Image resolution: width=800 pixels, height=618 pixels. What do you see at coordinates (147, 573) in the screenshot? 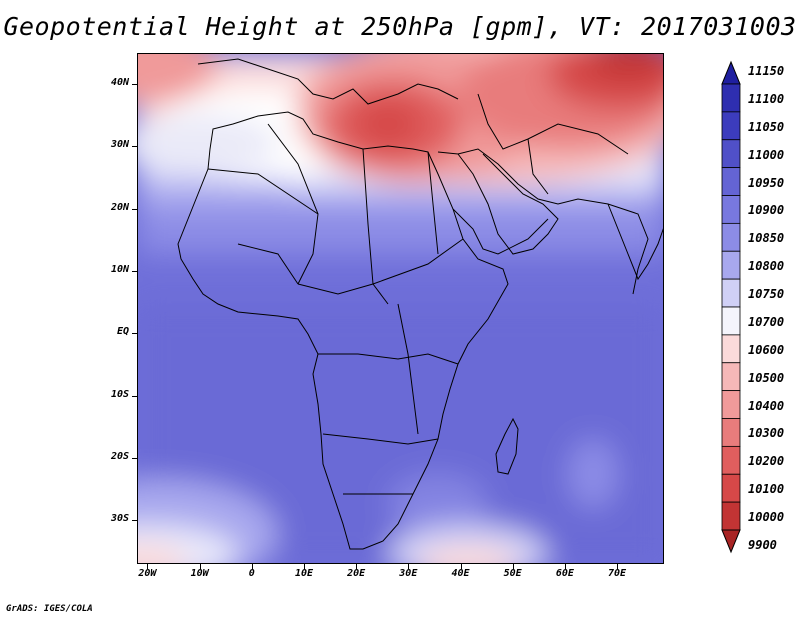
I see `lon-label-20w: 20W` at bounding box center [147, 573].